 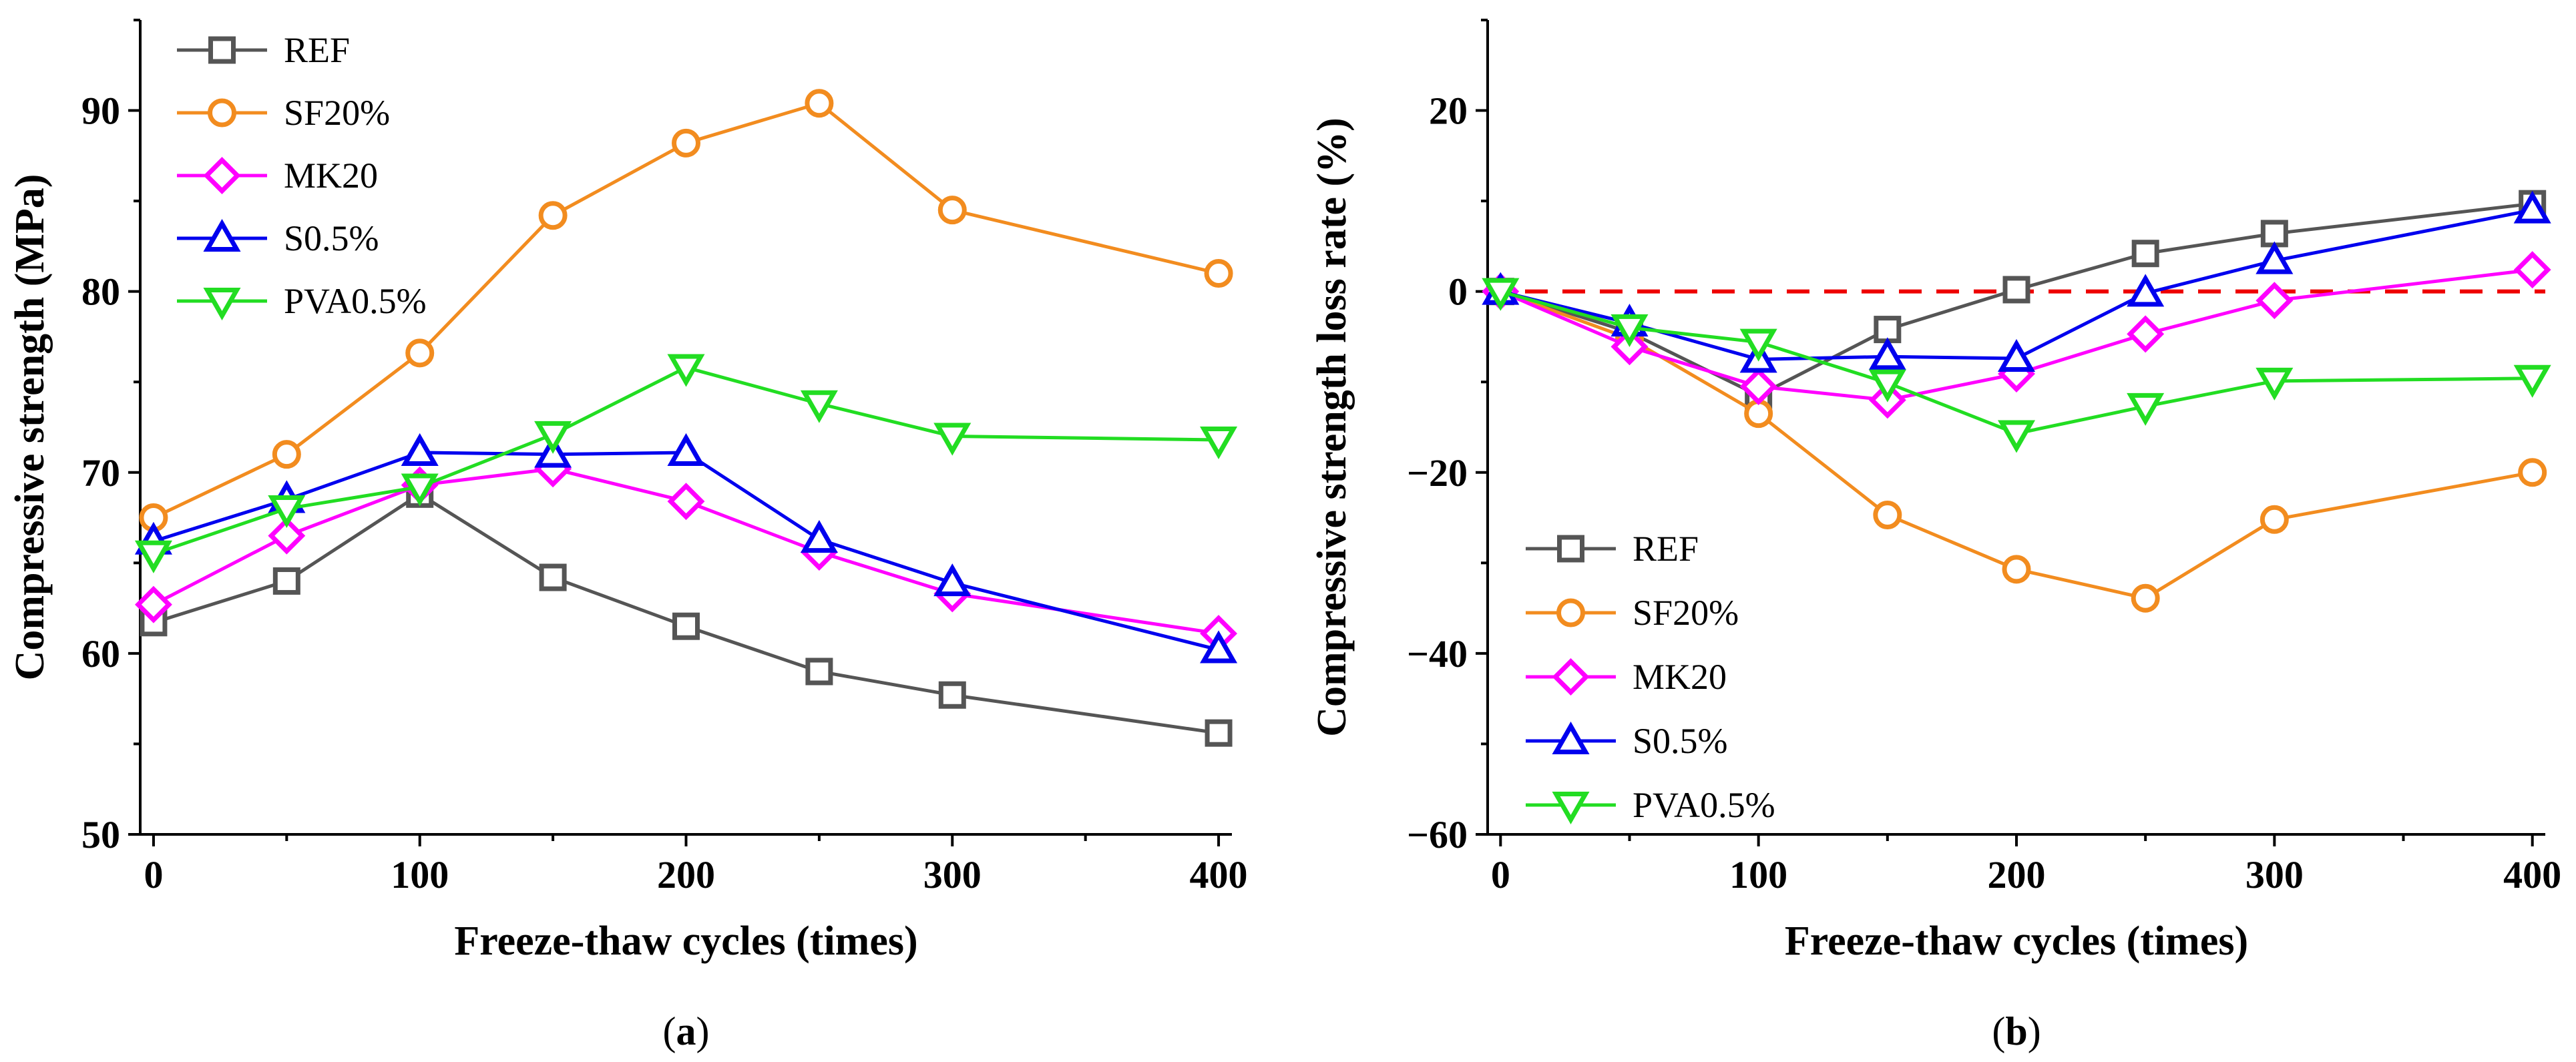 I want to click on legend-item: MK20, so click(x=277, y=176).